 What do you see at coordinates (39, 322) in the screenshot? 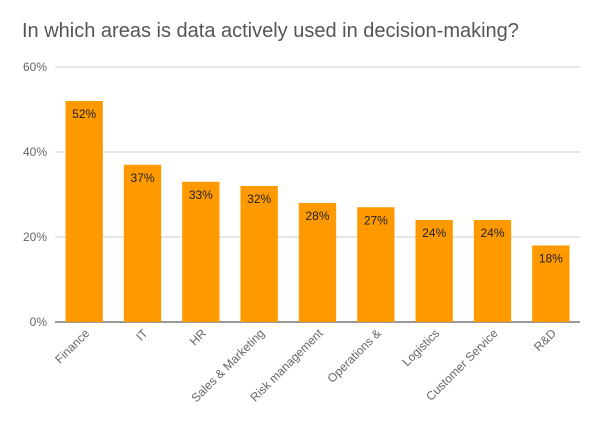
I see `y-tick-label: 0%` at bounding box center [39, 322].